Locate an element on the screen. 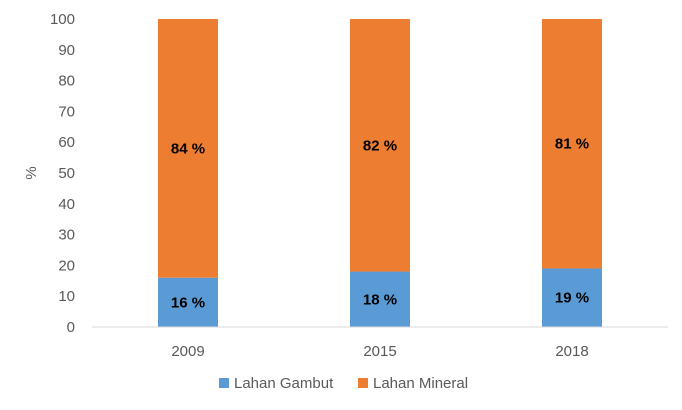  y-axis-title: % is located at coordinates (31, 172).